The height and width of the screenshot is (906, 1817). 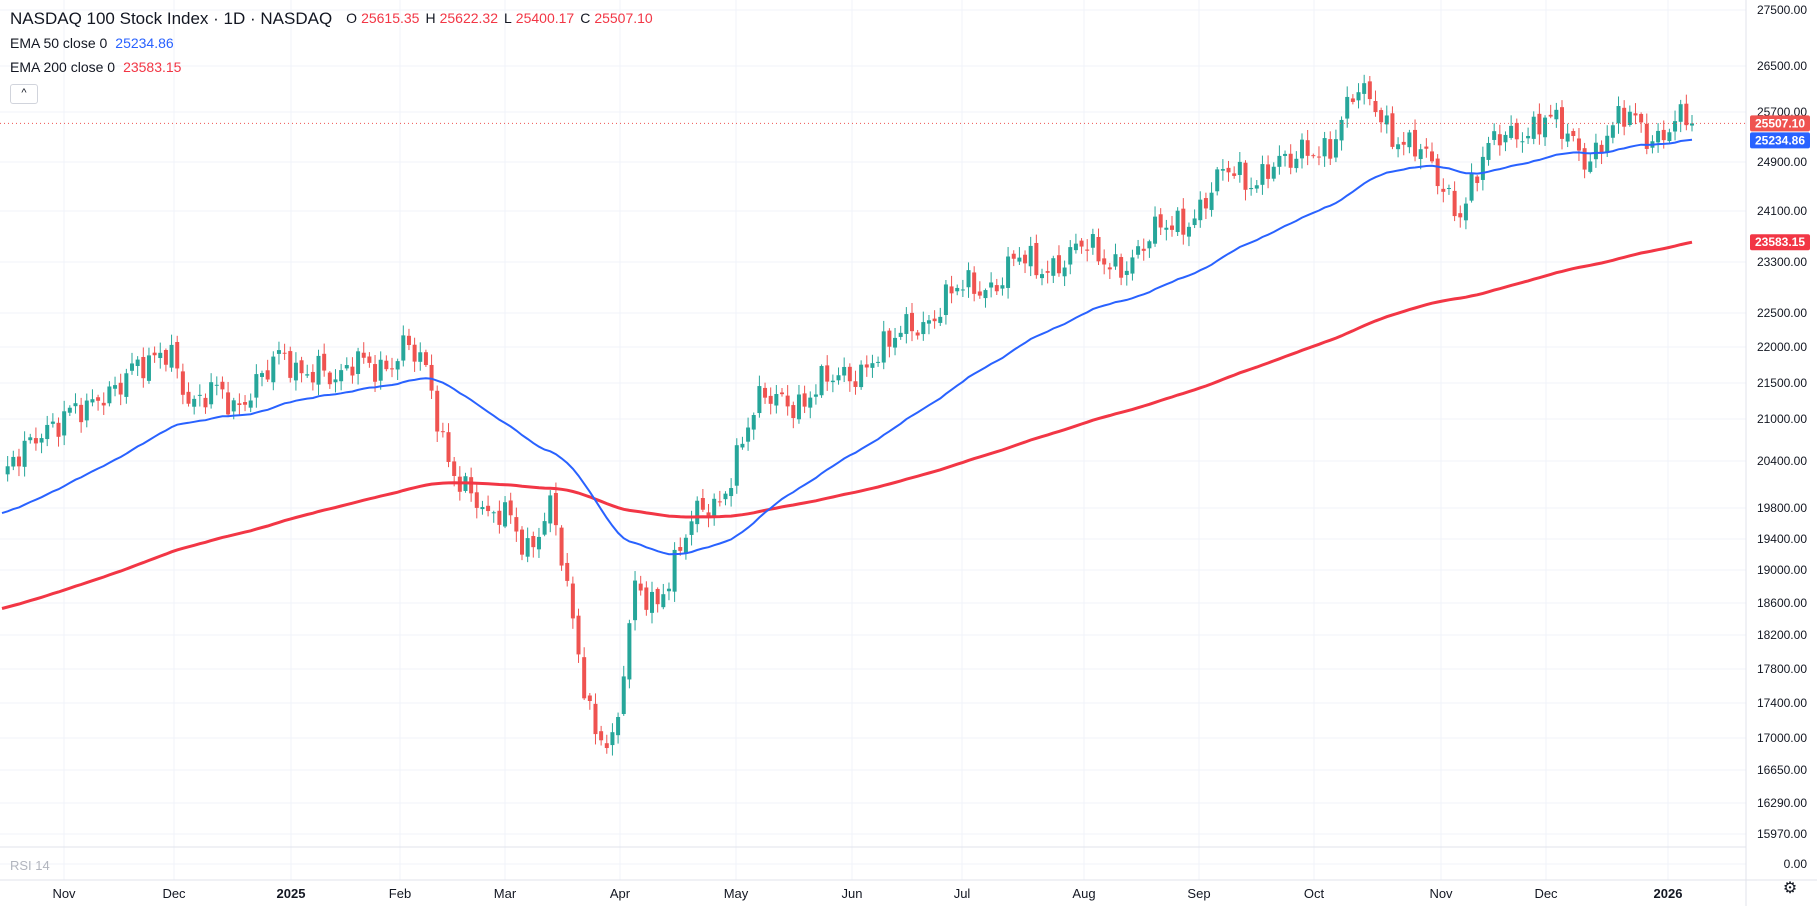 I want to click on time-tick-label: Nov, so click(x=1441, y=893).